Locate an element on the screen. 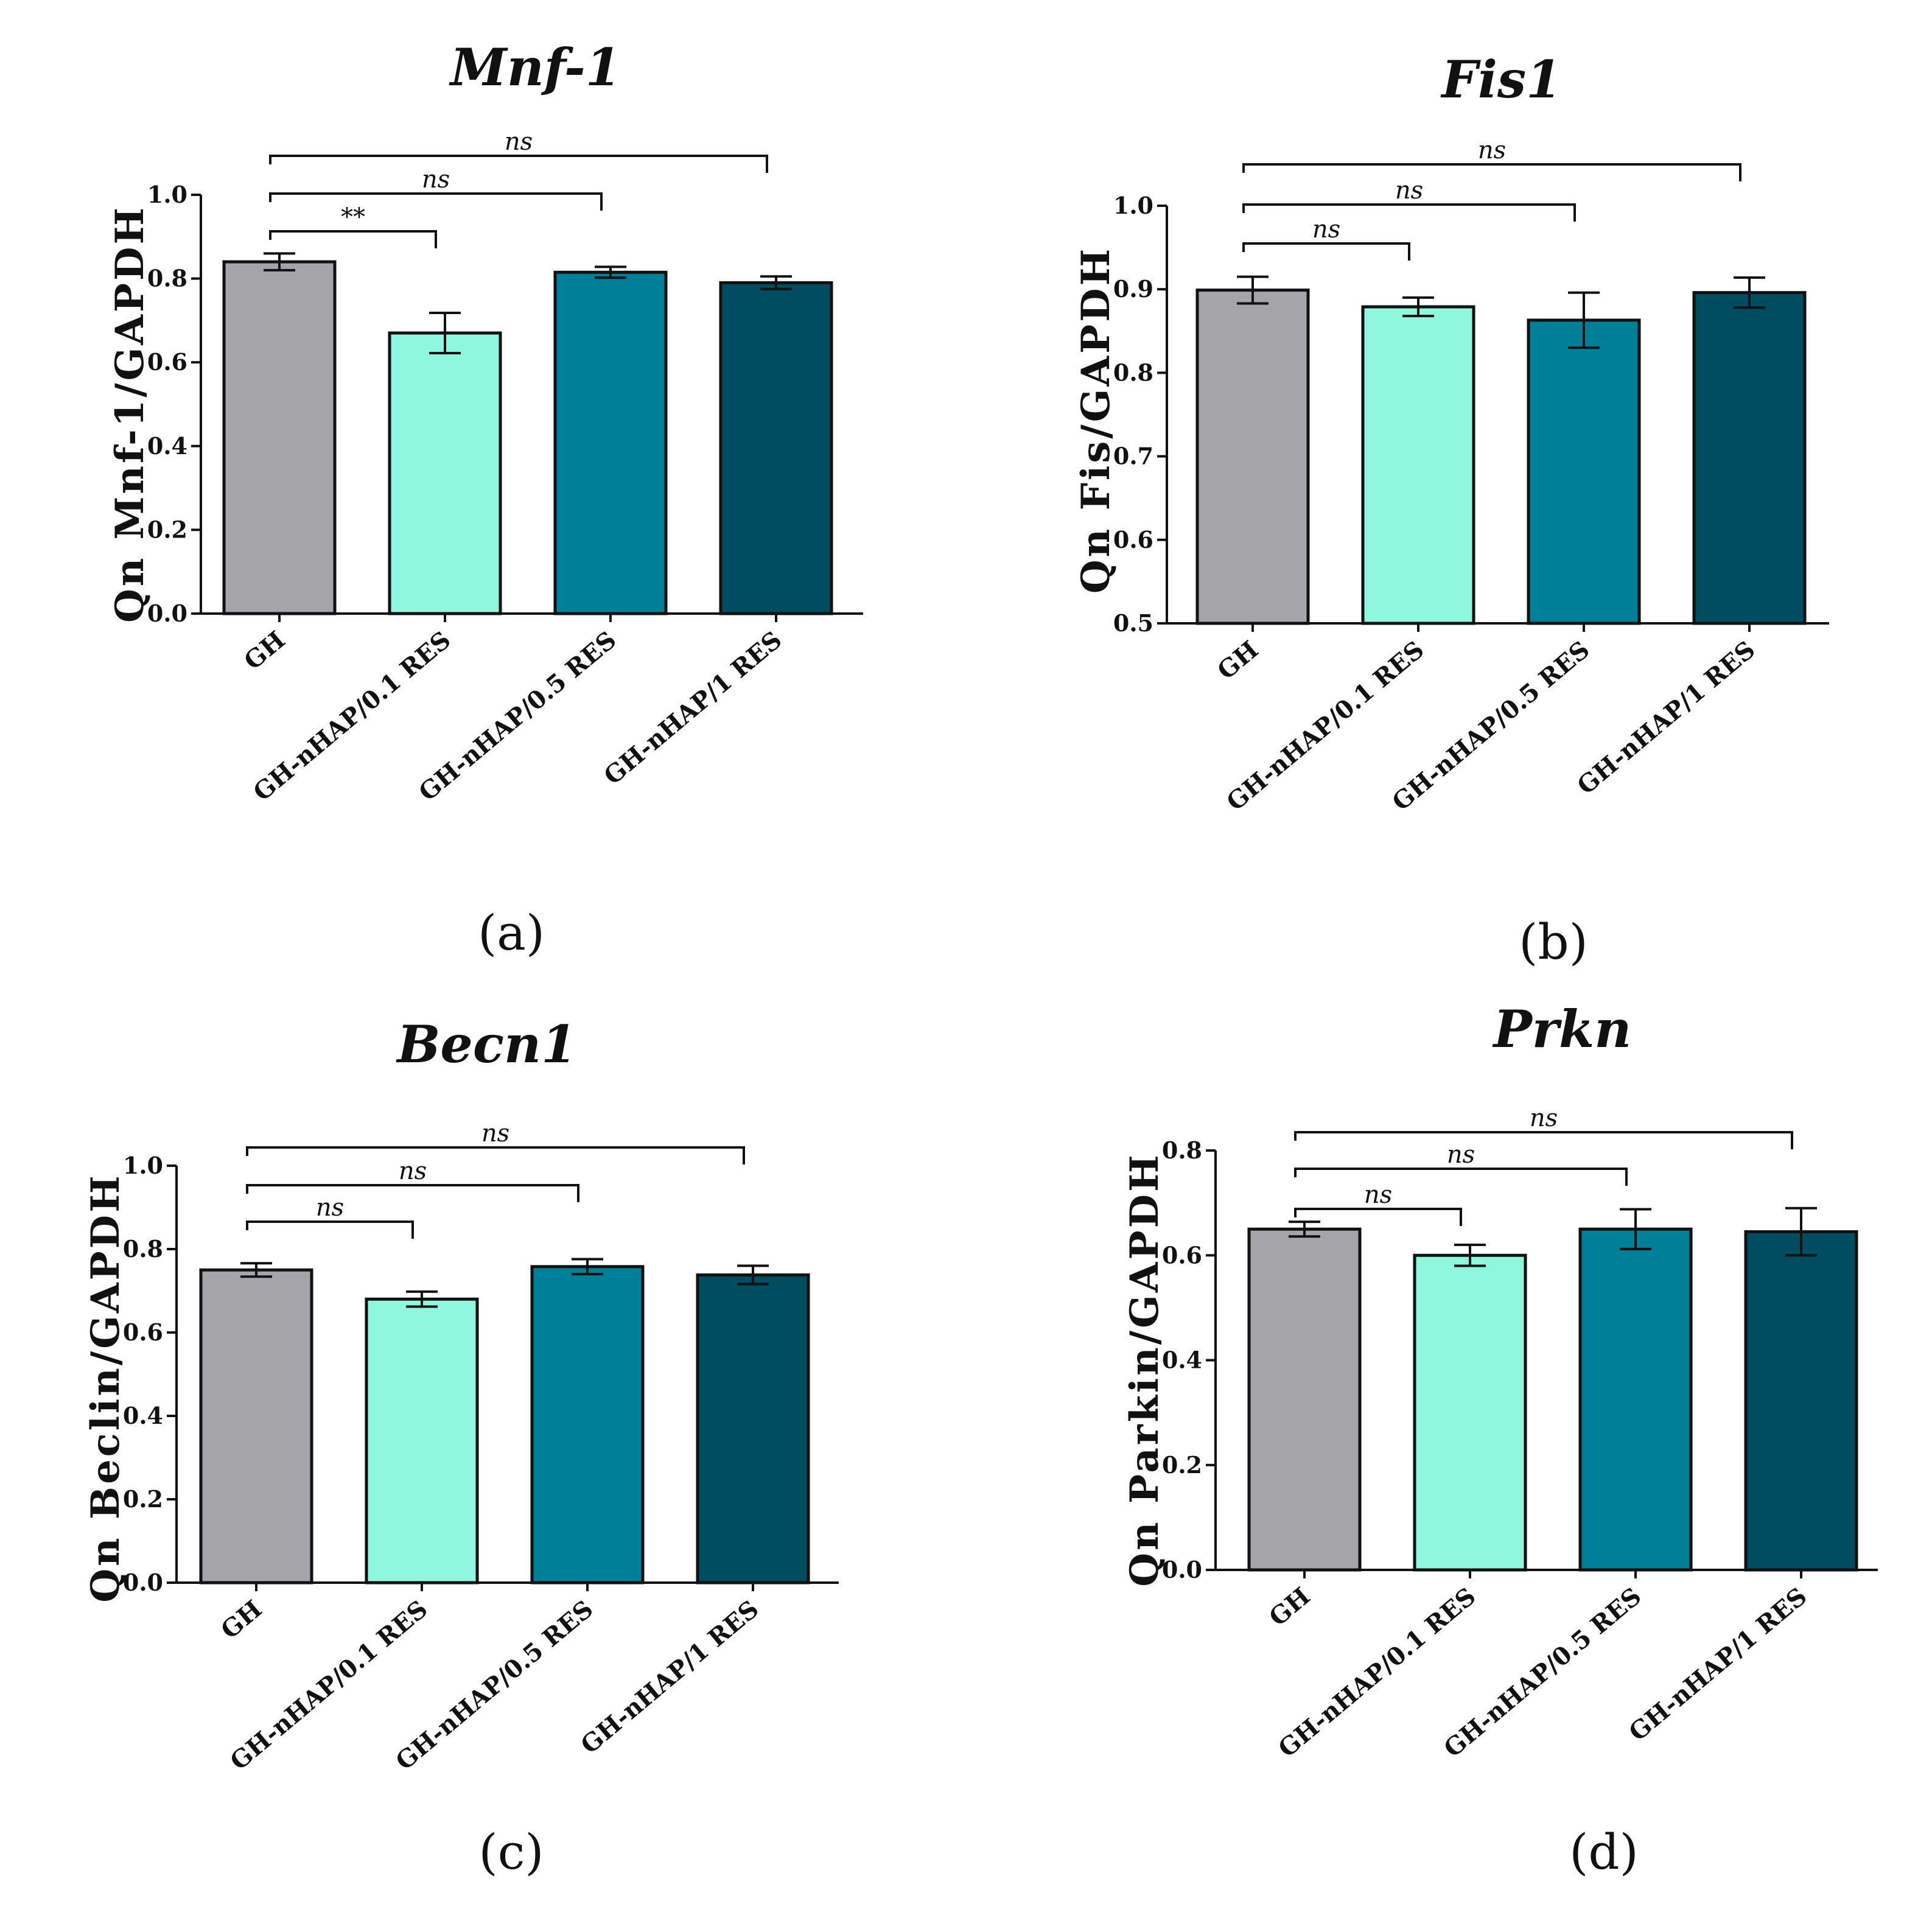 The width and height of the screenshot is (1932, 1912). y-axis-label: Qn Parkin/GAPDH is located at coordinates (1144, 1369).